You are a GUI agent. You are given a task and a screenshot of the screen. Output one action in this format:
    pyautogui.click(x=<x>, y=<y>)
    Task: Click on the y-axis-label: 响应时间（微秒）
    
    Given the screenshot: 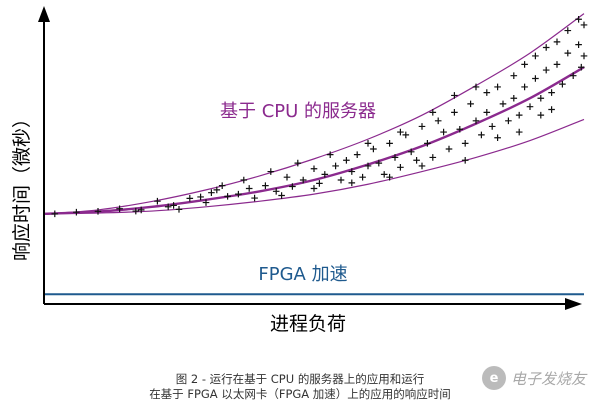 What is the action you would take?
    pyautogui.click(x=22, y=185)
    